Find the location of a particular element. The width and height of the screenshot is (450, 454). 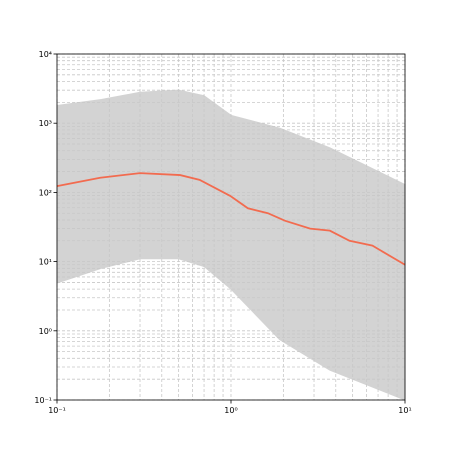

y-tick-label: 10² is located at coordinates (45, 192).